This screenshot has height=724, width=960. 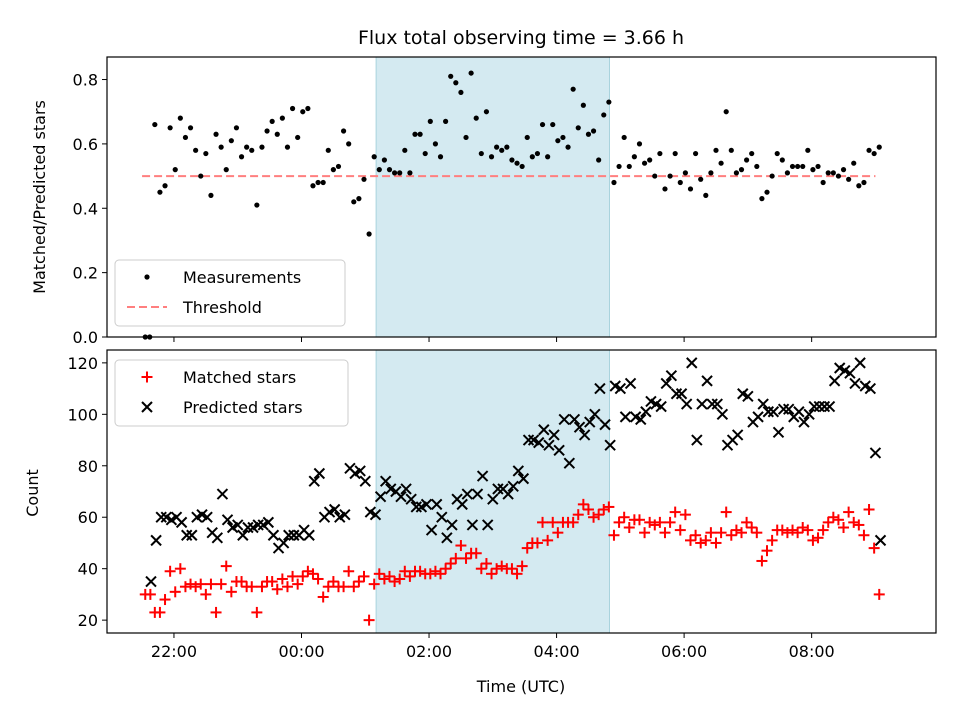 What do you see at coordinates (85, 80) in the screenshot?
I see `y-tick-label: 0.8` at bounding box center [85, 80].